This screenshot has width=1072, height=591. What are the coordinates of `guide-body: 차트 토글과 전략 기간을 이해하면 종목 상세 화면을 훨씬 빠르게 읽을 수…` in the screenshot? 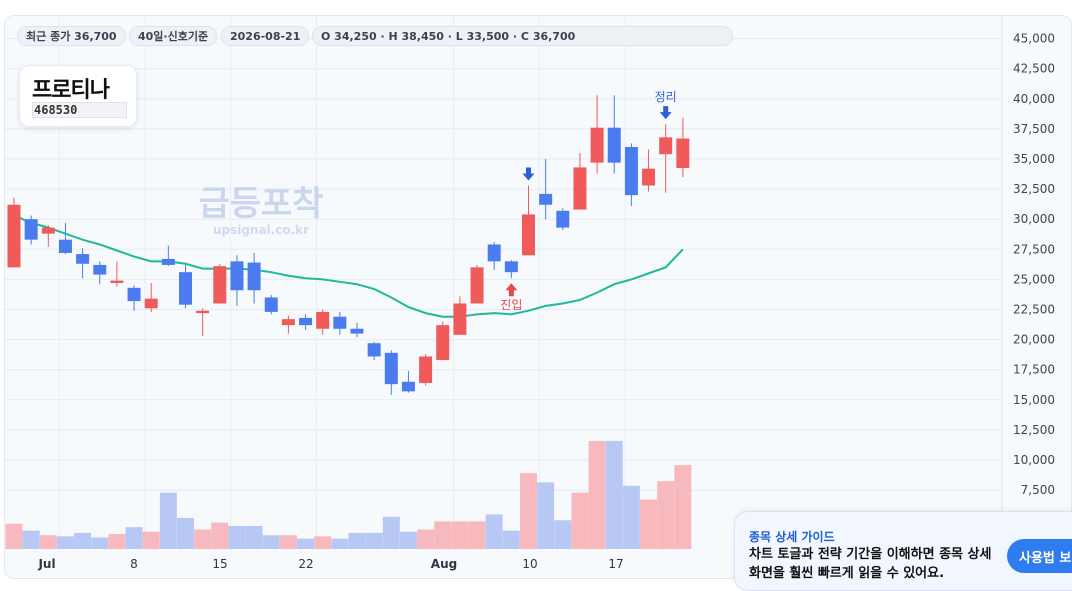 It's located at (870, 564).